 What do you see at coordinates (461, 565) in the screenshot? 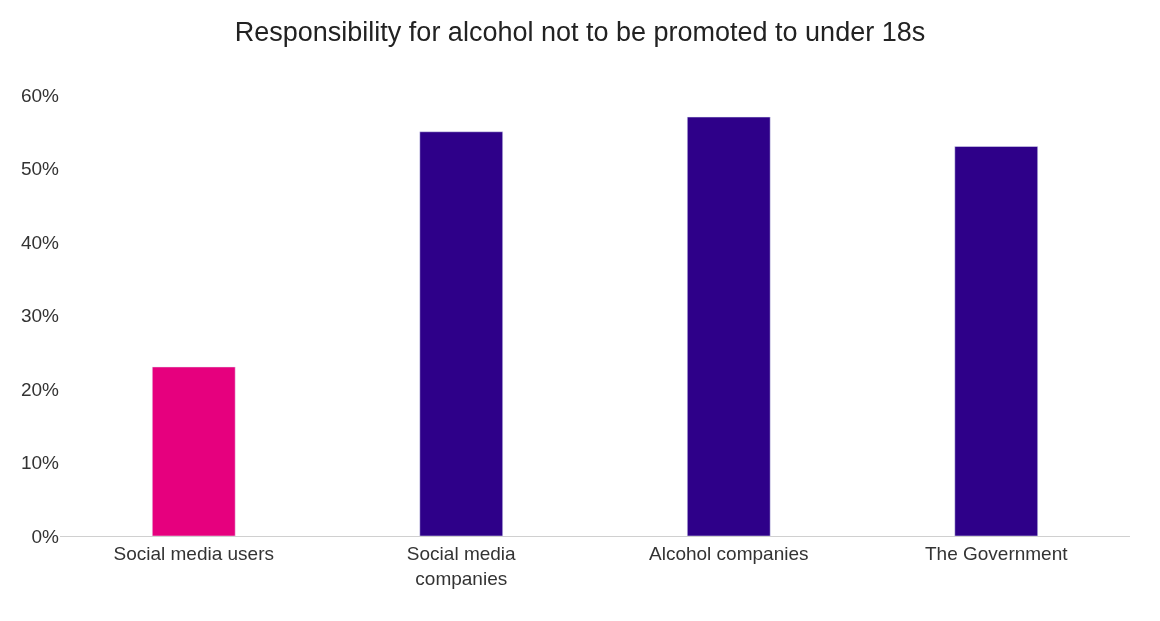
I see `x-tick-label: Social media companies` at bounding box center [461, 565].